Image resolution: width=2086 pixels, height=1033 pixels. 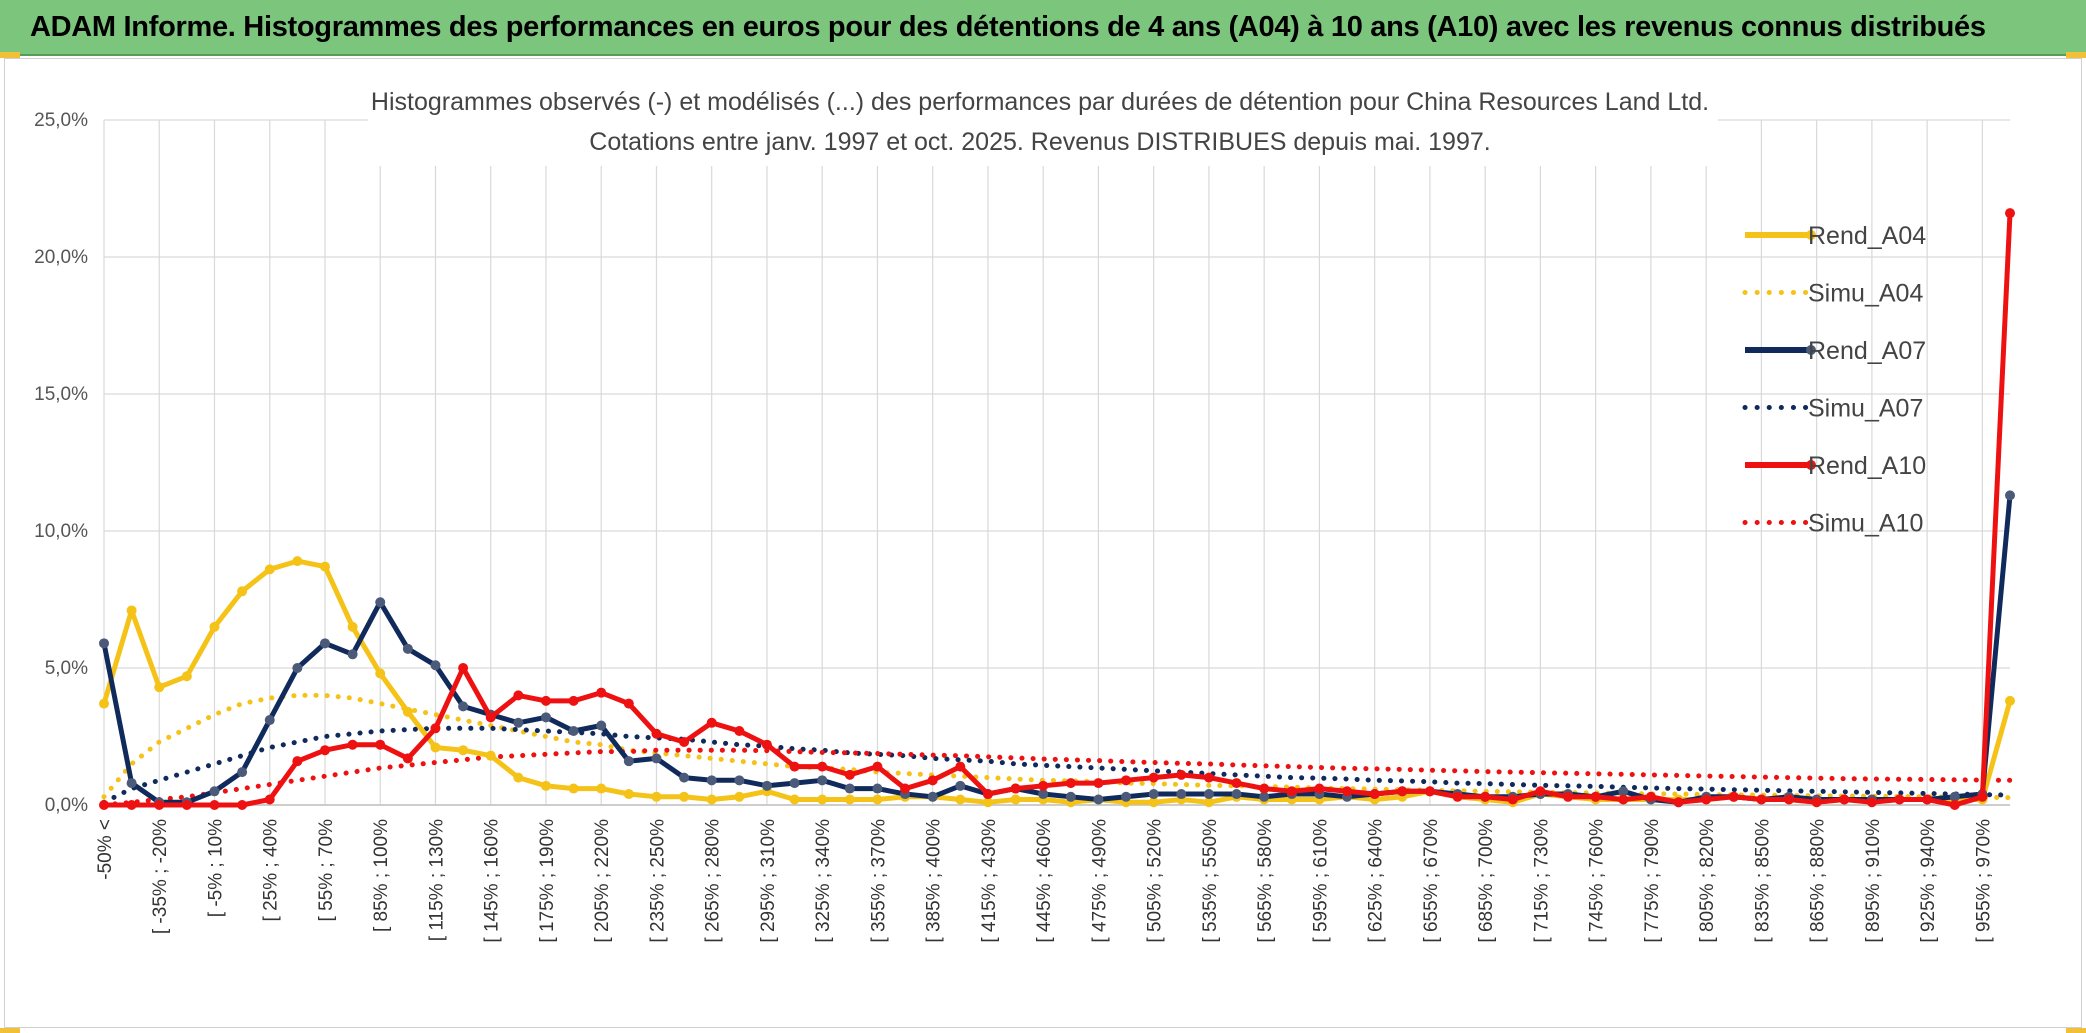 What do you see at coordinates (1541, 881) in the screenshot?
I see `x-tick-label: [ 715% ; 730%` at bounding box center [1541, 881].